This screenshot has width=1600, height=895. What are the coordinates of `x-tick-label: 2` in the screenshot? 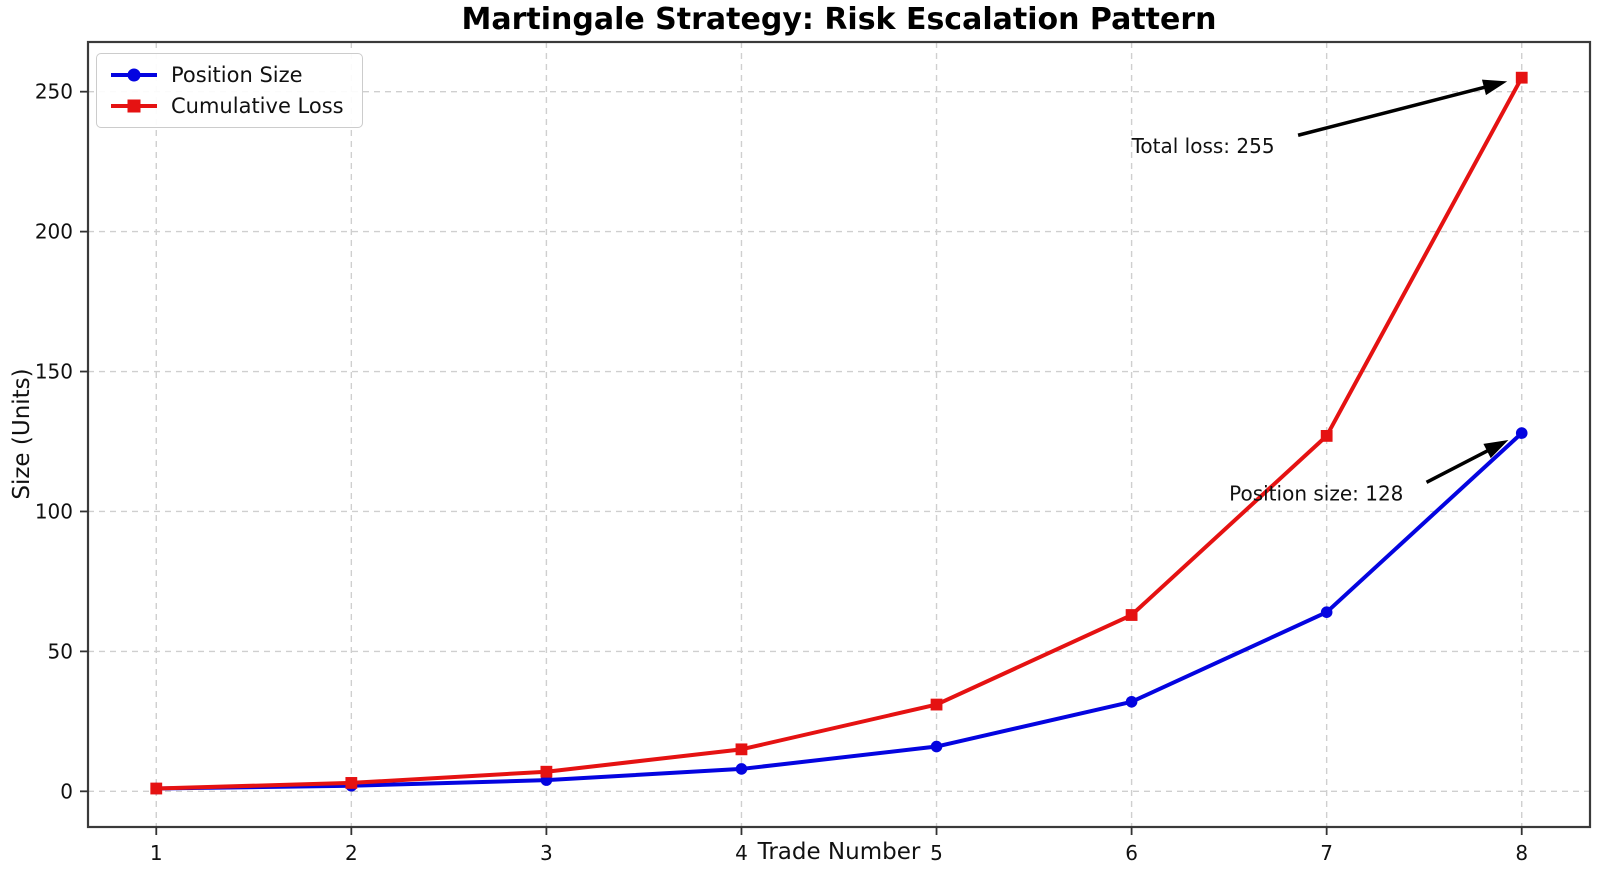 It's located at (351, 853).